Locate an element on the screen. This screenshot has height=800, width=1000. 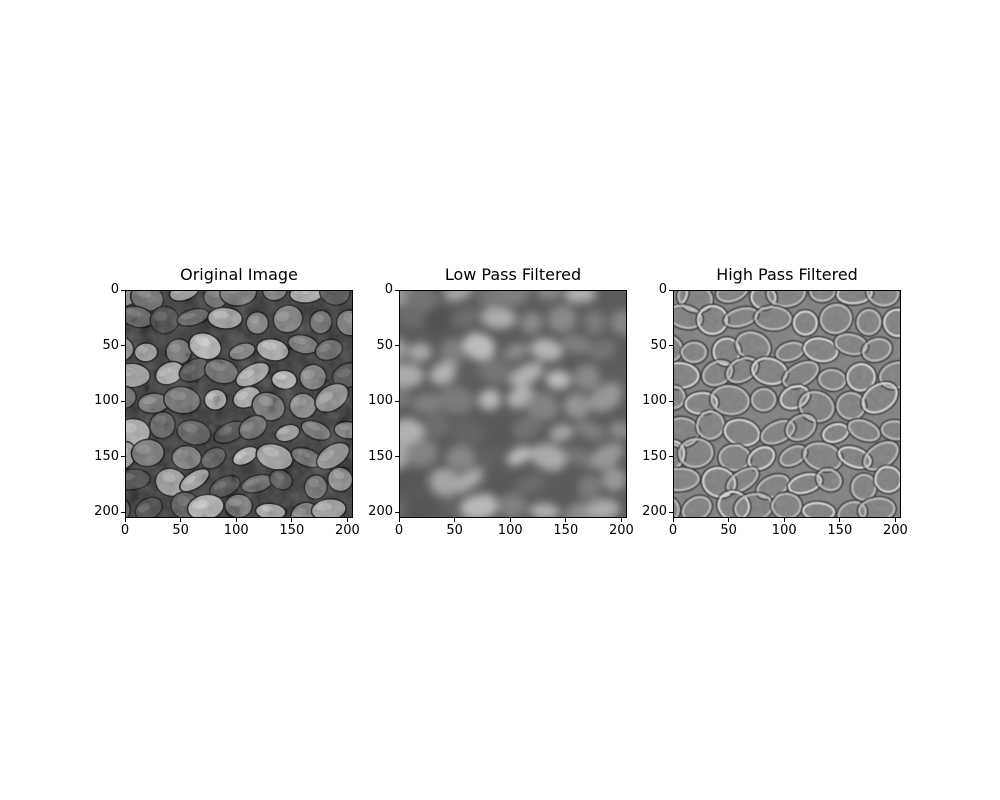
x-tick-label: 150 is located at coordinates (840, 530).